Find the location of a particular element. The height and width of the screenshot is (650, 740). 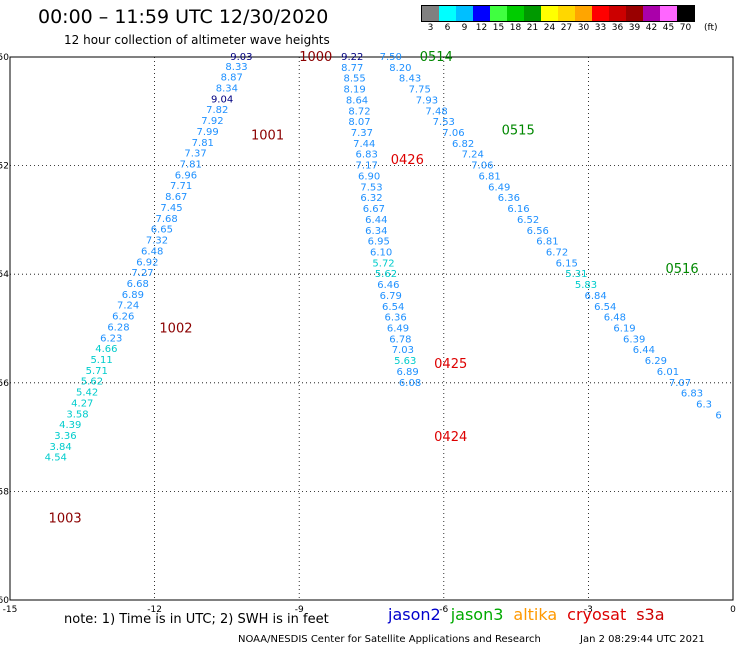

legend-bin-label: 33 is located at coordinates (600, 28).